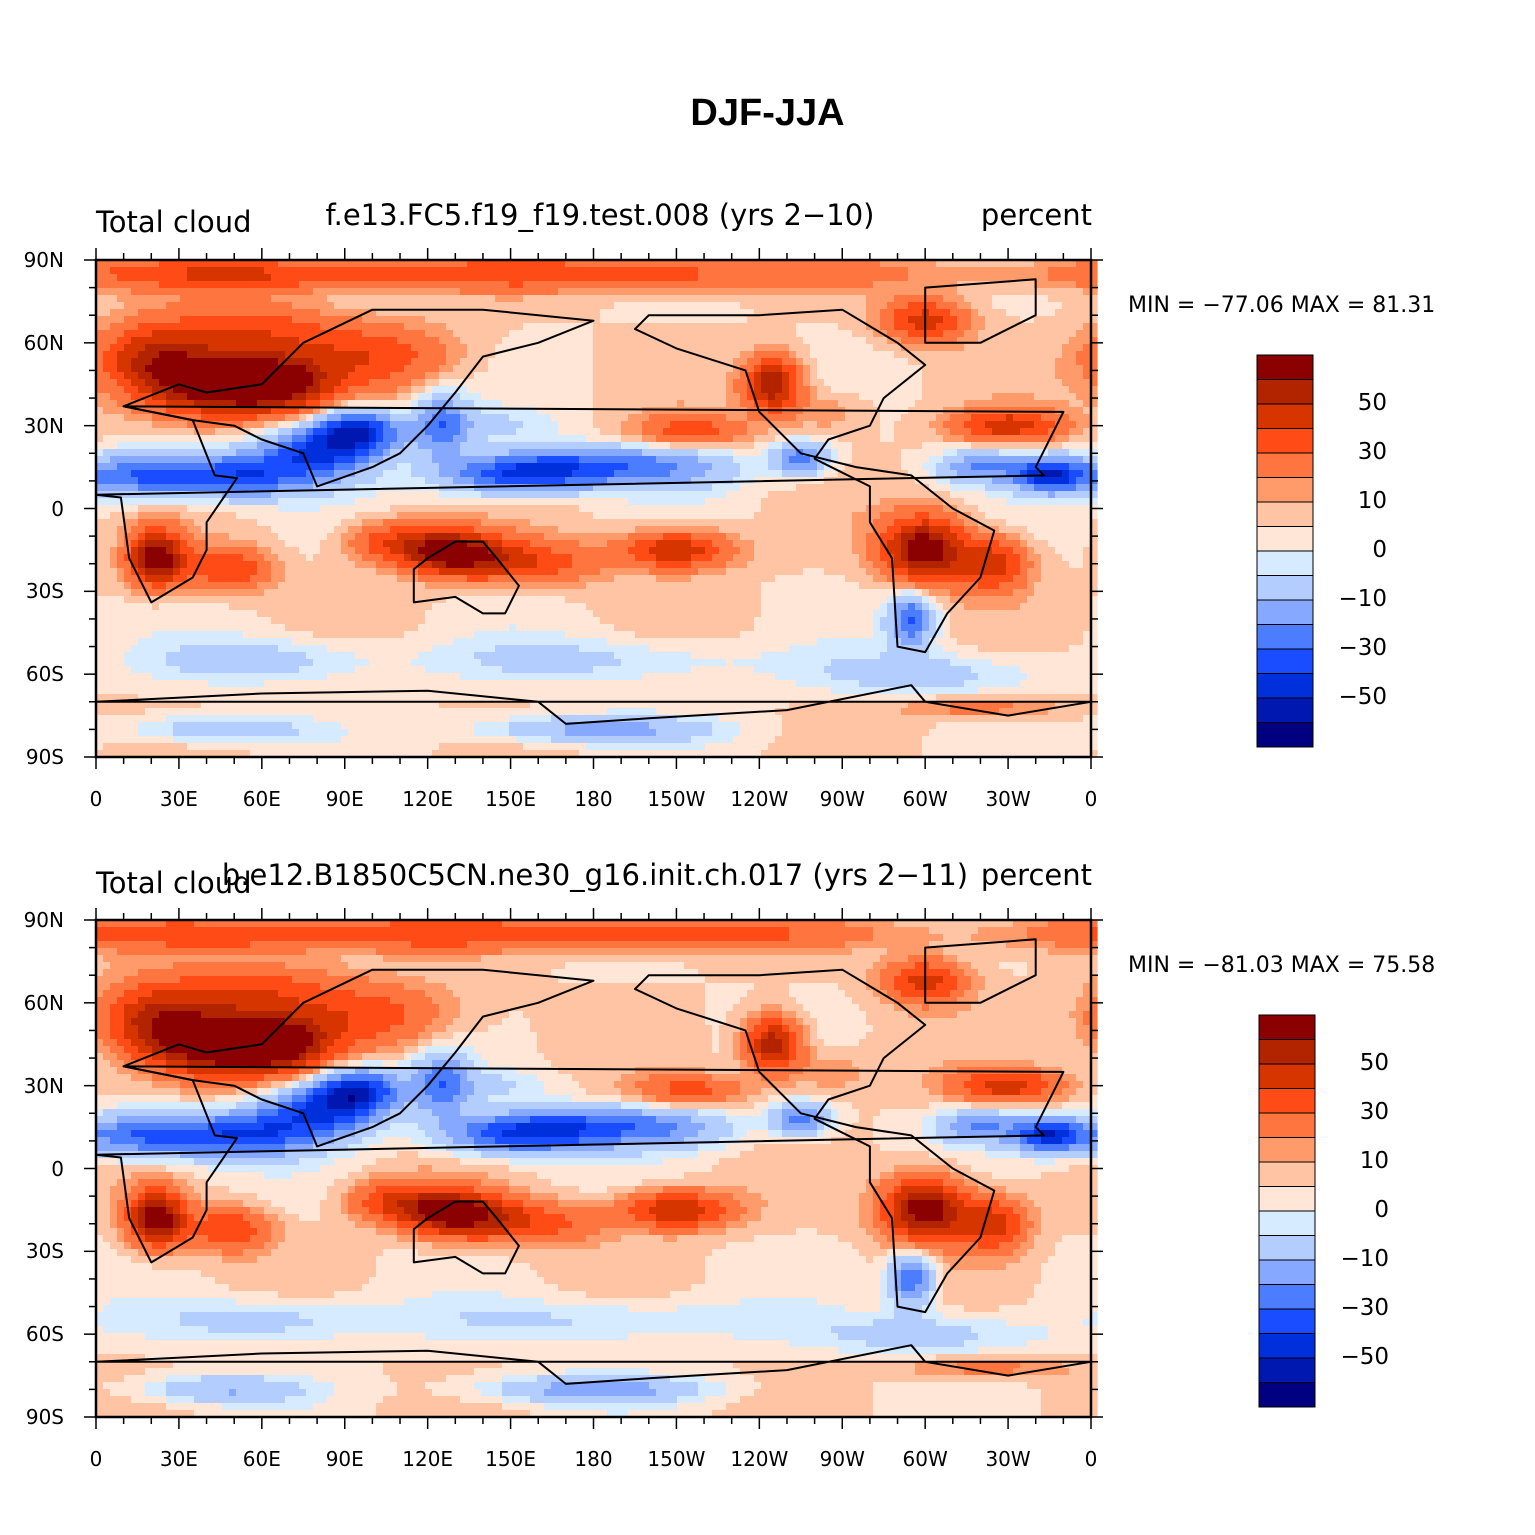 The width and height of the screenshot is (1535, 1535). Describe the element at coordinates (1285, 551) in the screenshot. I see `panel-1-colorbar` at that location.